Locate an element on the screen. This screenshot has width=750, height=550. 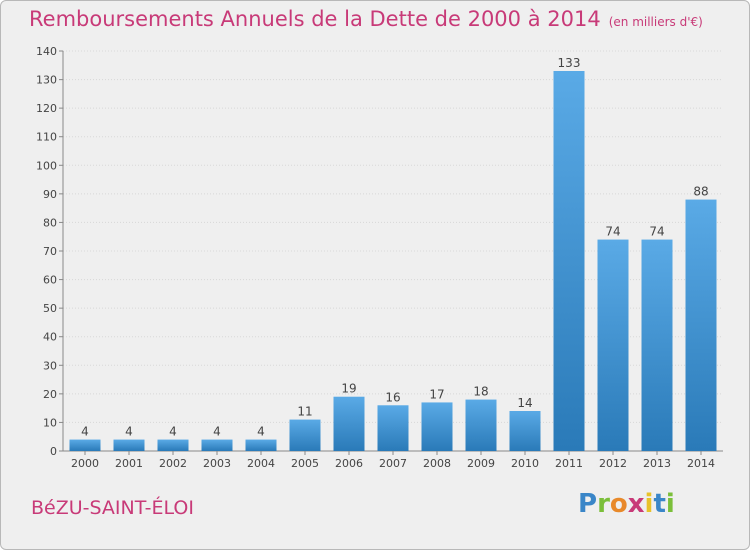
data-label: 17 is located at coordinates (436, 394).